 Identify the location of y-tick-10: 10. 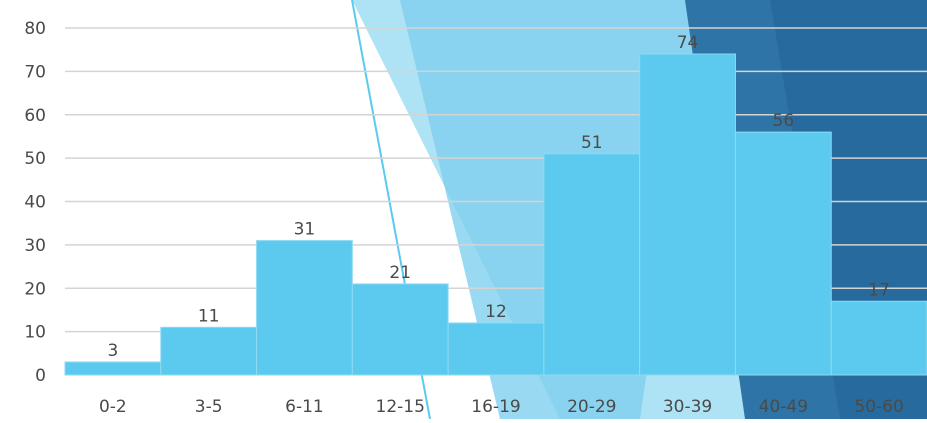
(35, 333).